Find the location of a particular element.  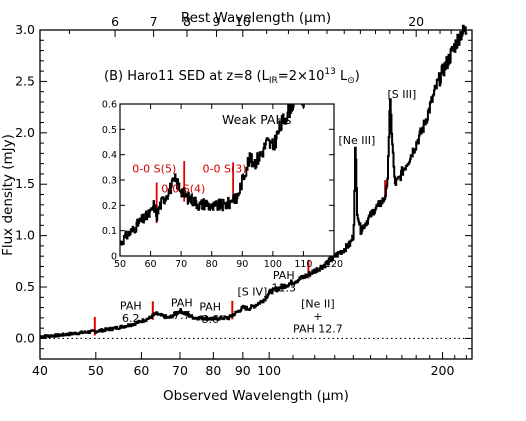

panel-title-close: ) is located at coordinates (357, 76).